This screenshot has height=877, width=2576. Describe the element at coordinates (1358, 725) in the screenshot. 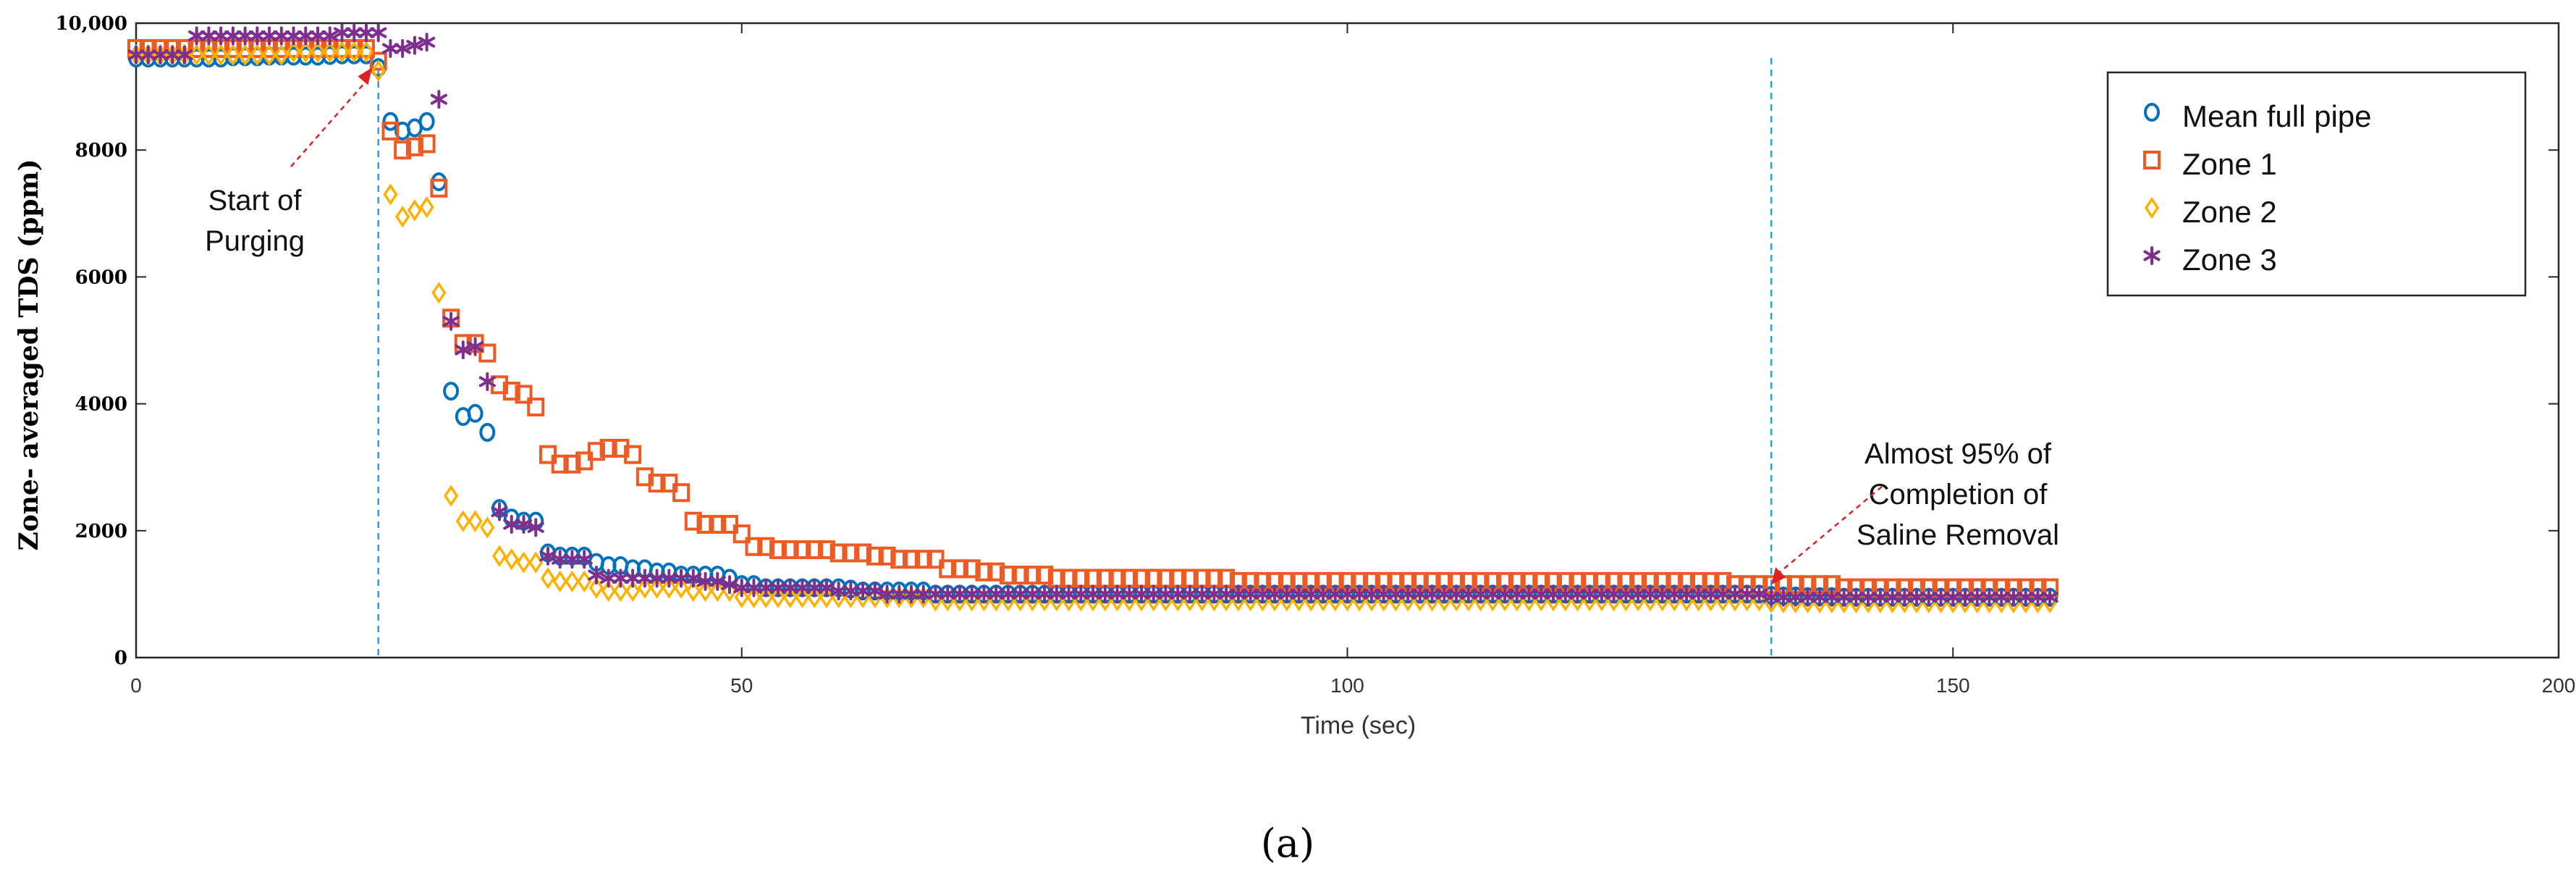

I see `x-axis-title: Time (sec)` at that location.